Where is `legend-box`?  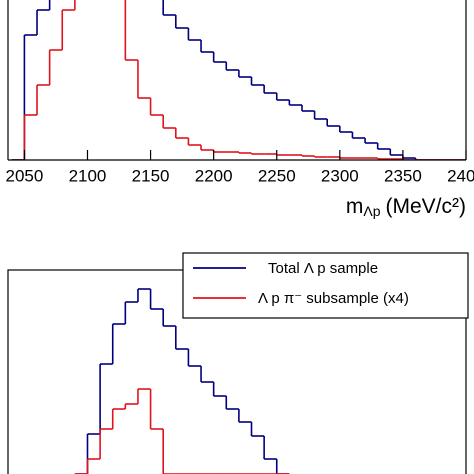
legend-box is located at coordinates (325, 285).